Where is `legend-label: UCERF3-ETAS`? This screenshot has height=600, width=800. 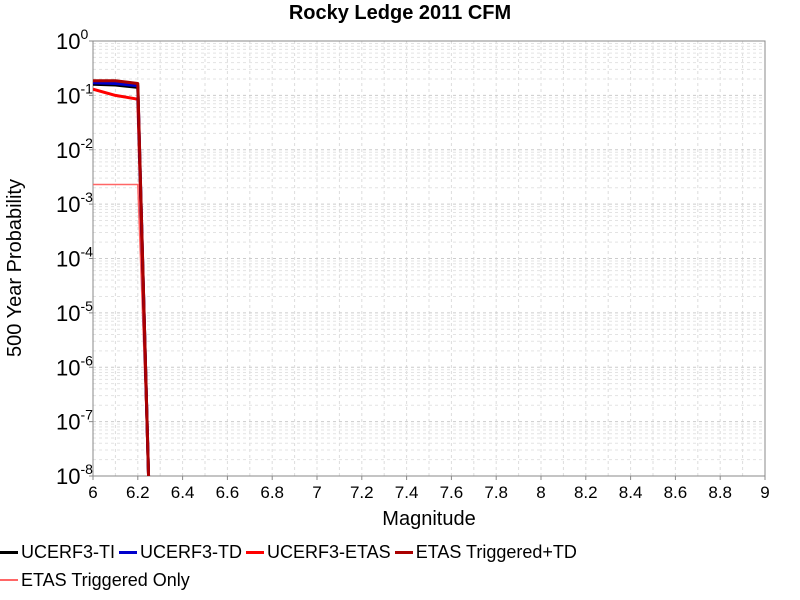
legend-label: UCERF3-ETAS is located at coordinates (329, 551).